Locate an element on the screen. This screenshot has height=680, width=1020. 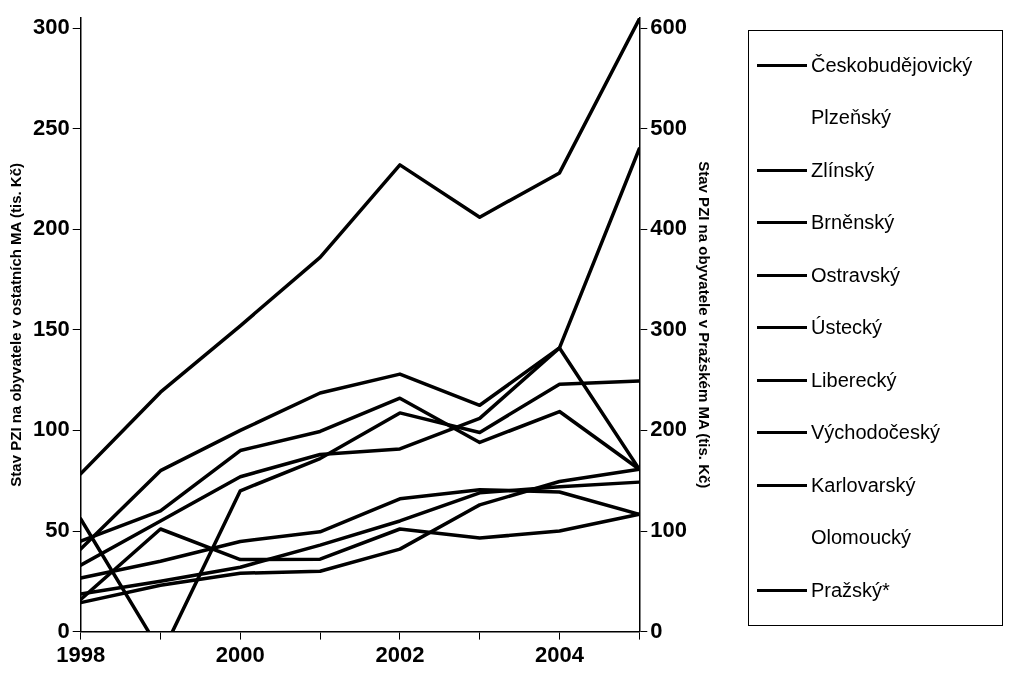
legend-label: Ústecký is located at coordinates (847, 328).